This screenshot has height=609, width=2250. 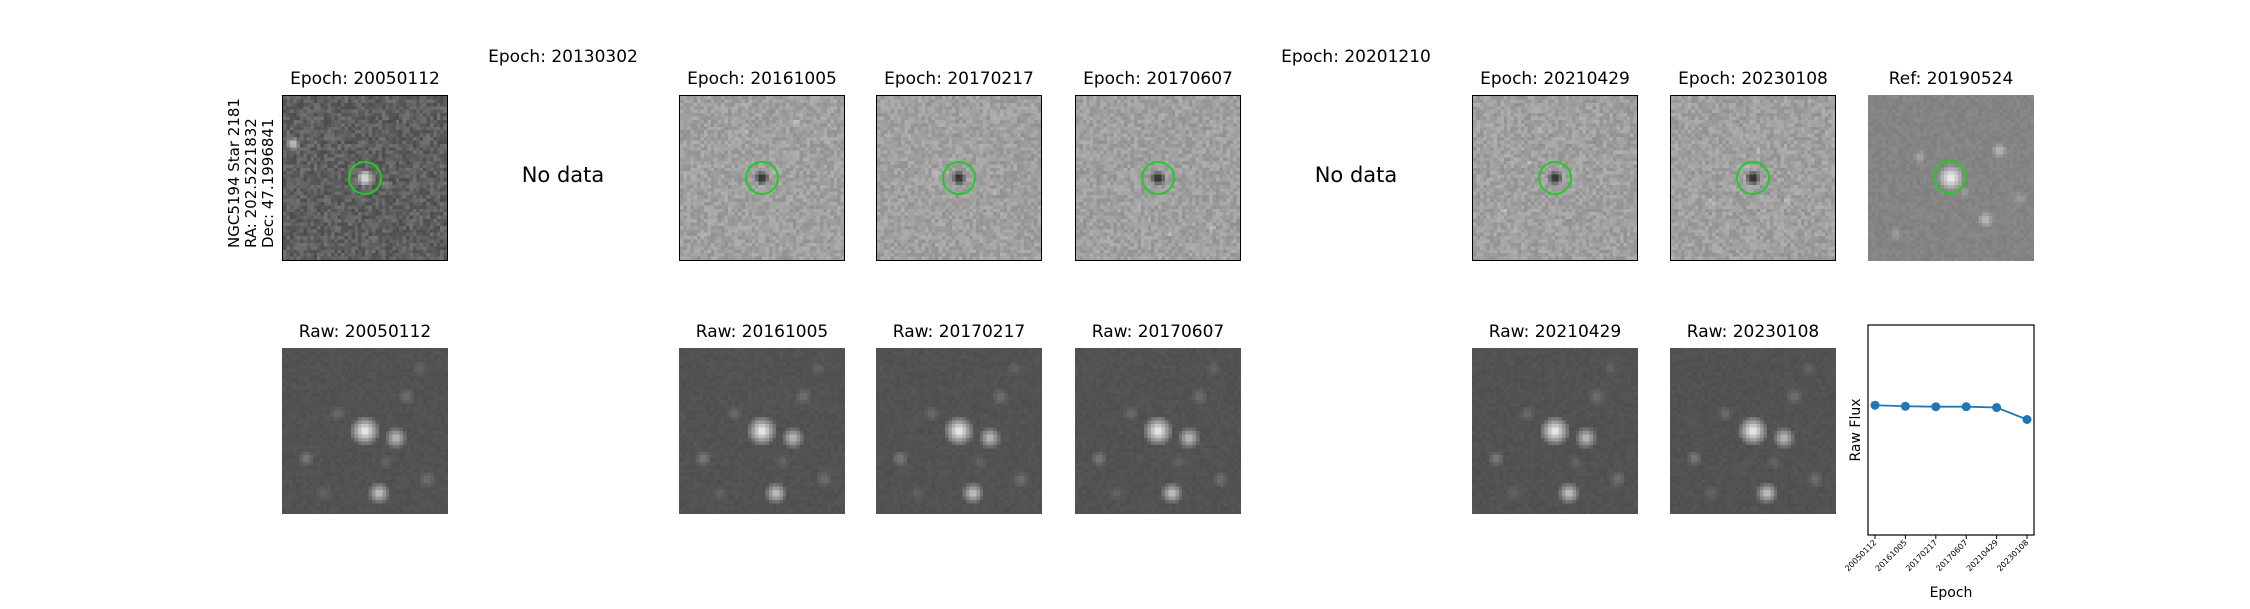 What do you see at coordinates (251, 183) in the screenshot?
I see `star-label-line: RA: 202.5221832` at bounding box center [251, 183].